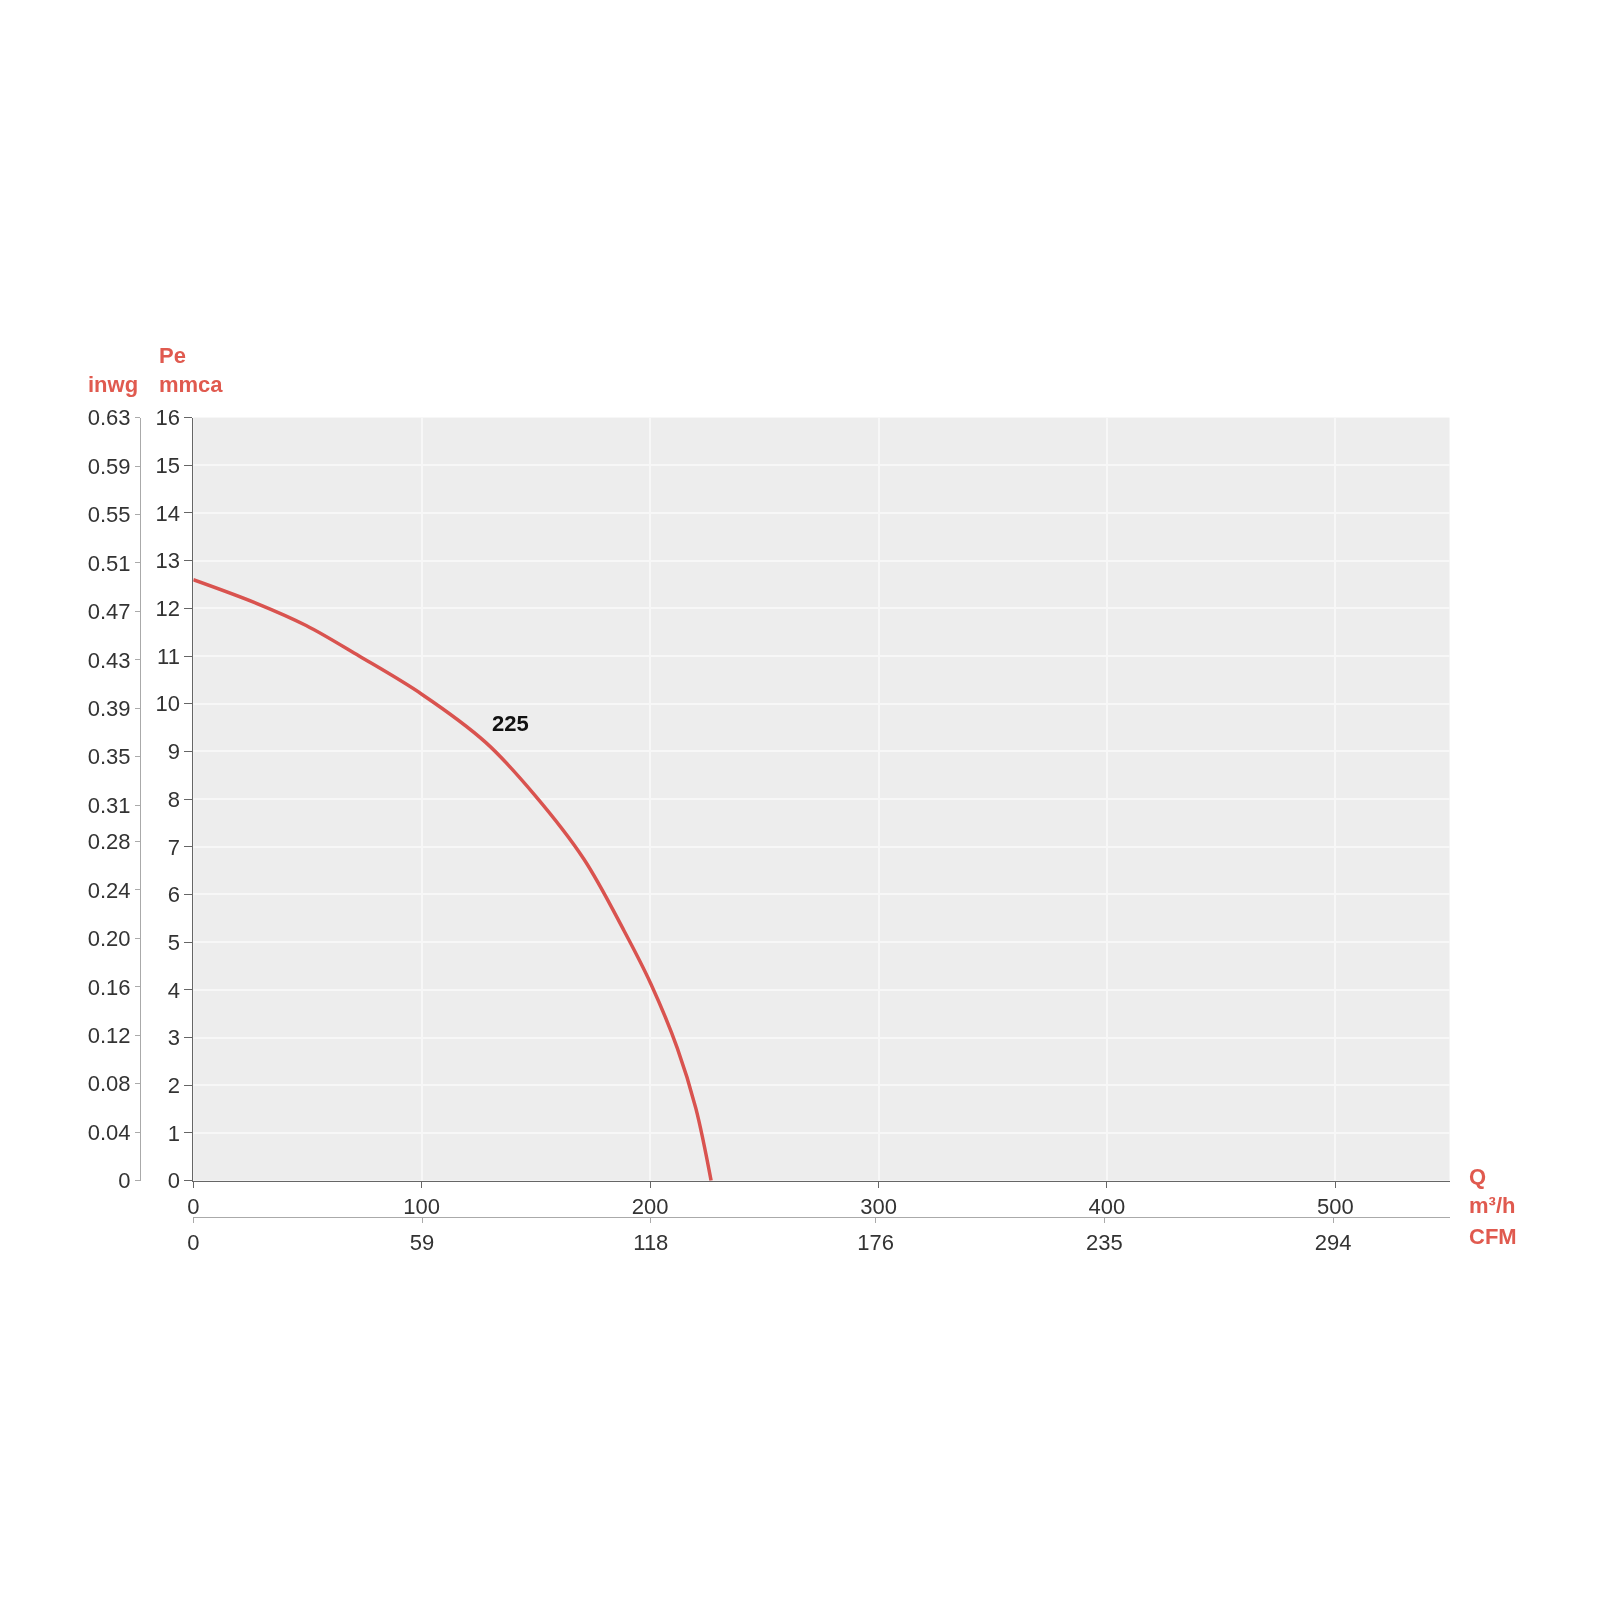  What do you see at coordinates (1335, 1207) in the screenshot?
I see `x-tick-label: 500` at bounding box center [1335, 1207].